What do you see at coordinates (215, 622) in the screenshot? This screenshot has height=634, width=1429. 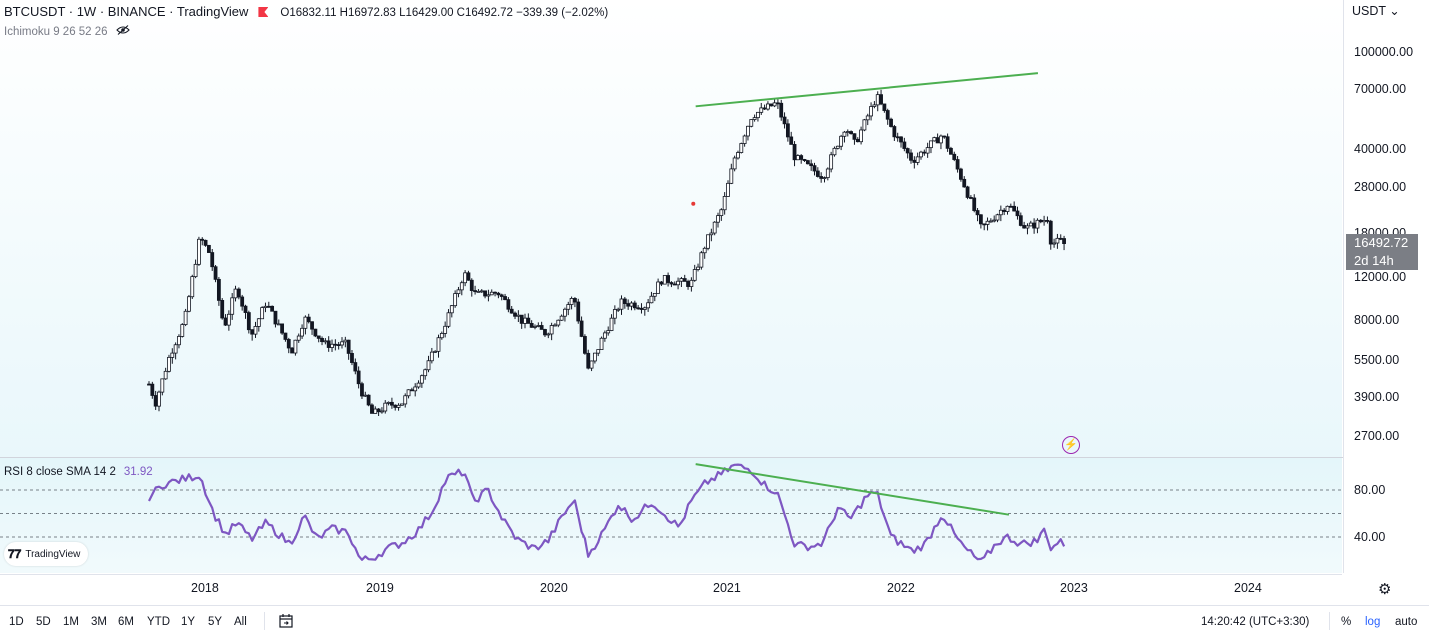 I see `range-5y-button: 5Y` at bounding box center [215, 622].